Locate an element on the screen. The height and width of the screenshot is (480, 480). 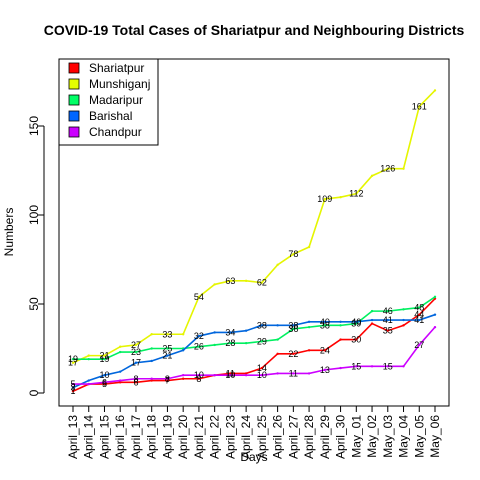
data-label: 23 is located at coordinates (136, 352).